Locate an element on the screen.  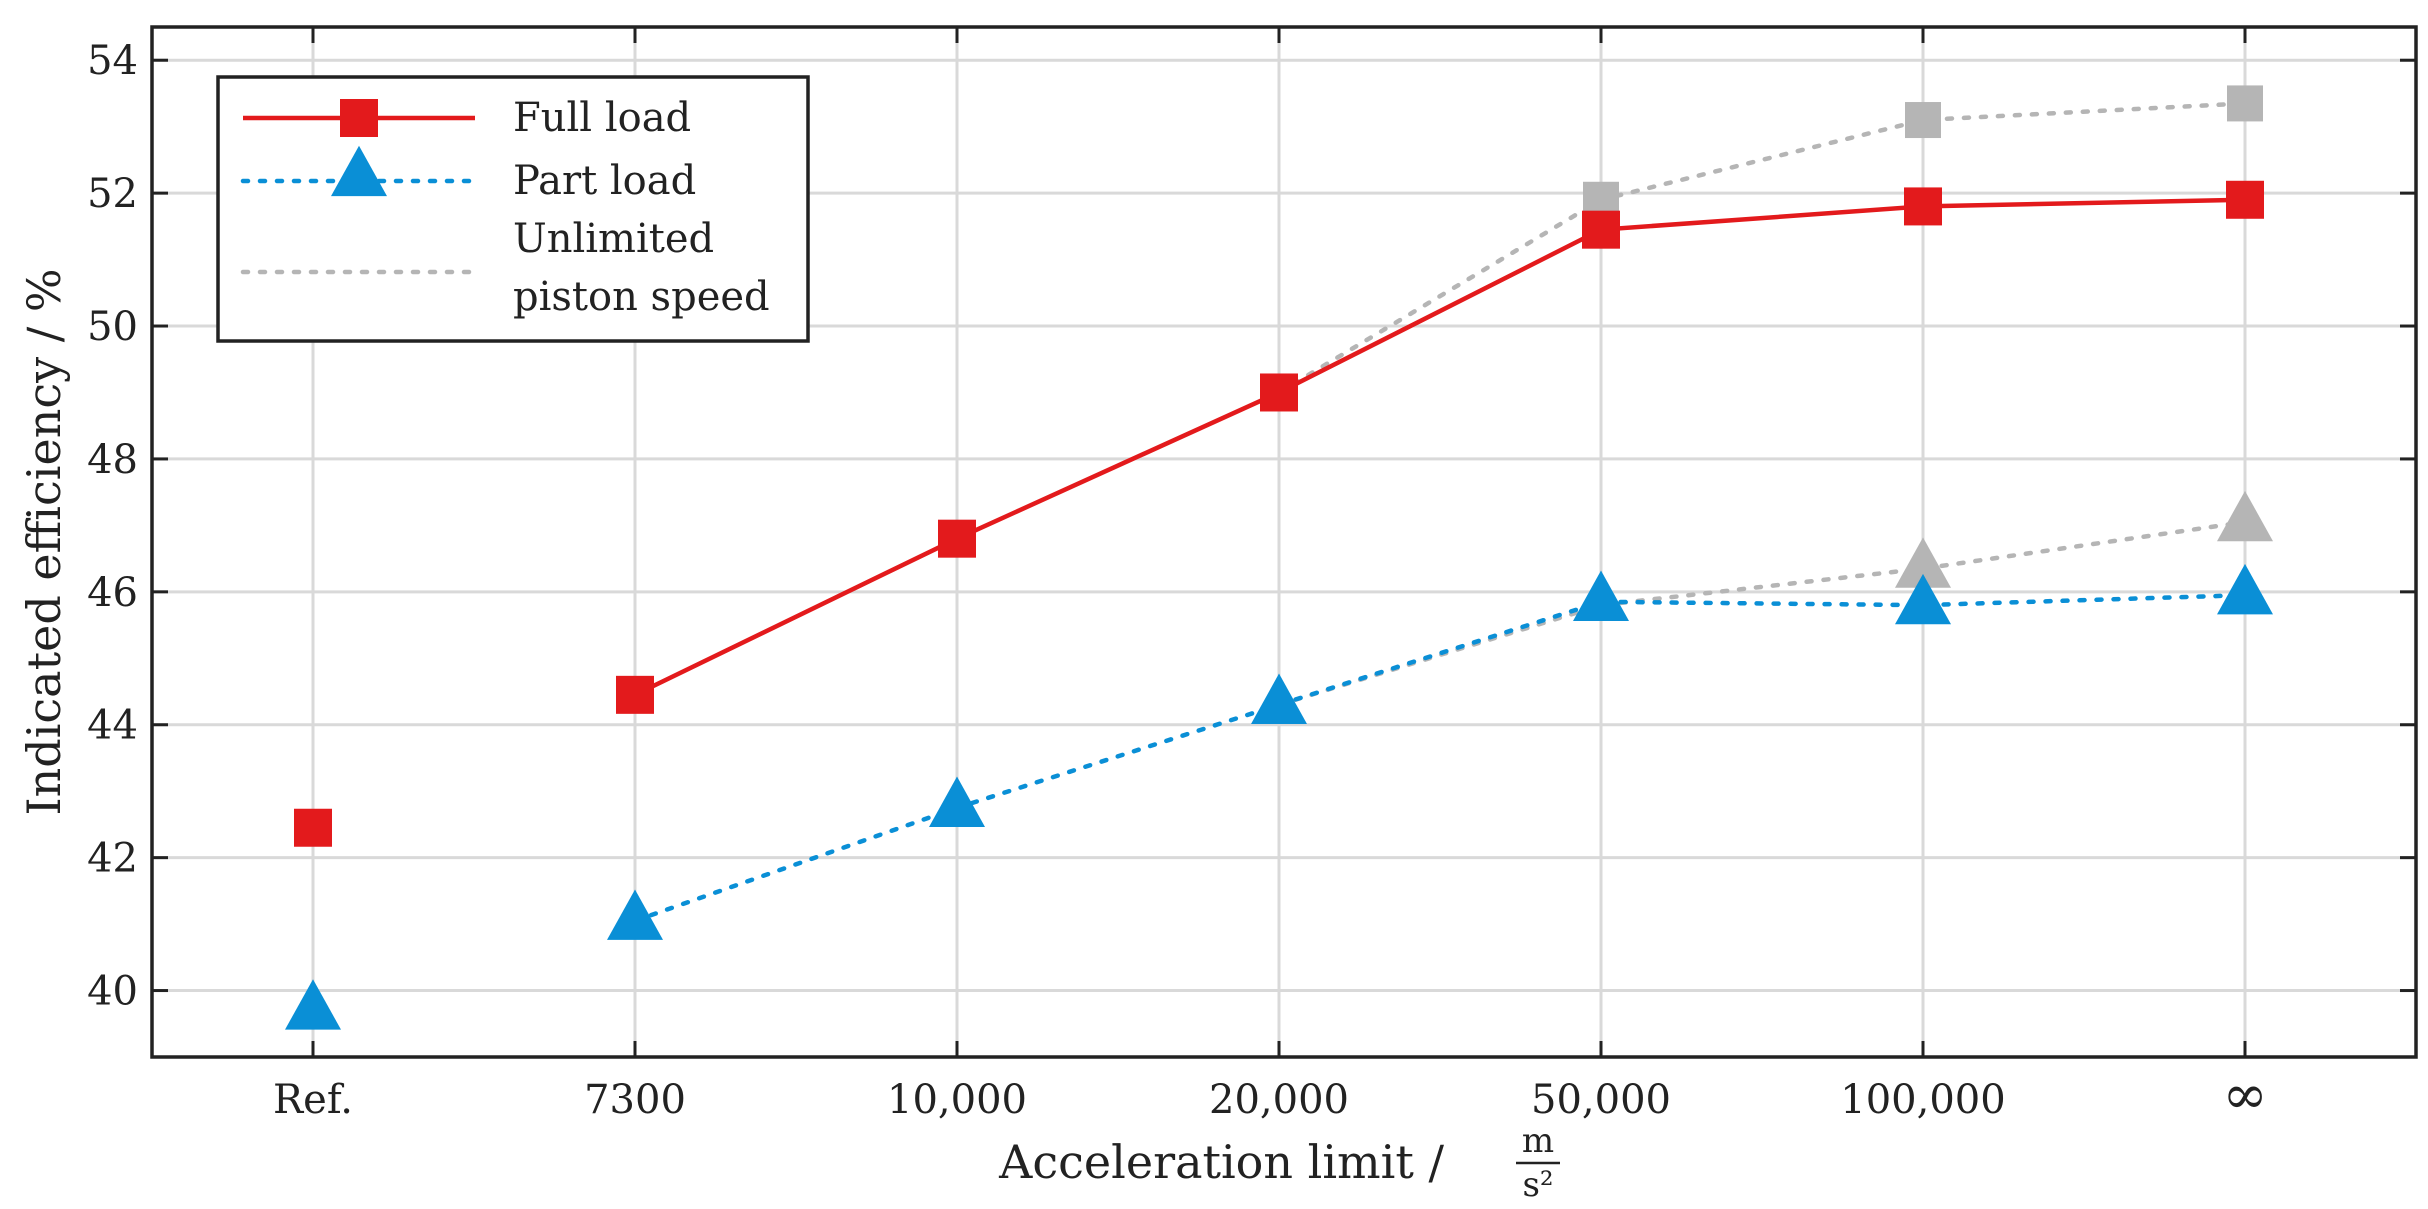
x-unit-denominator: s² is located at coordinates (1537, 1185).